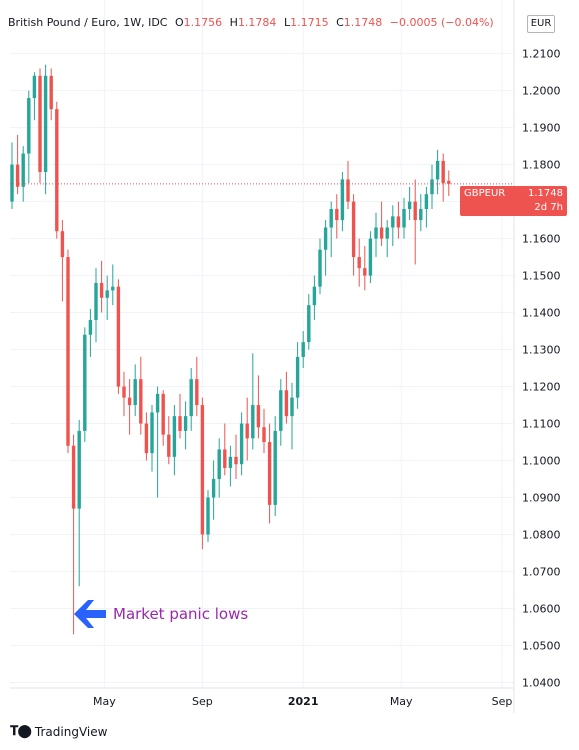 This screenshot has width=579, height=750. I want to click on currency-button: EUR, so click(541, 24).